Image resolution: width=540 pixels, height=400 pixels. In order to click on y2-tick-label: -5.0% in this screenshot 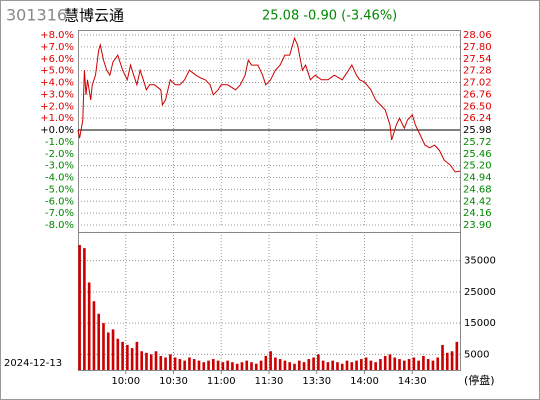, I will do `click(59, 189)`.